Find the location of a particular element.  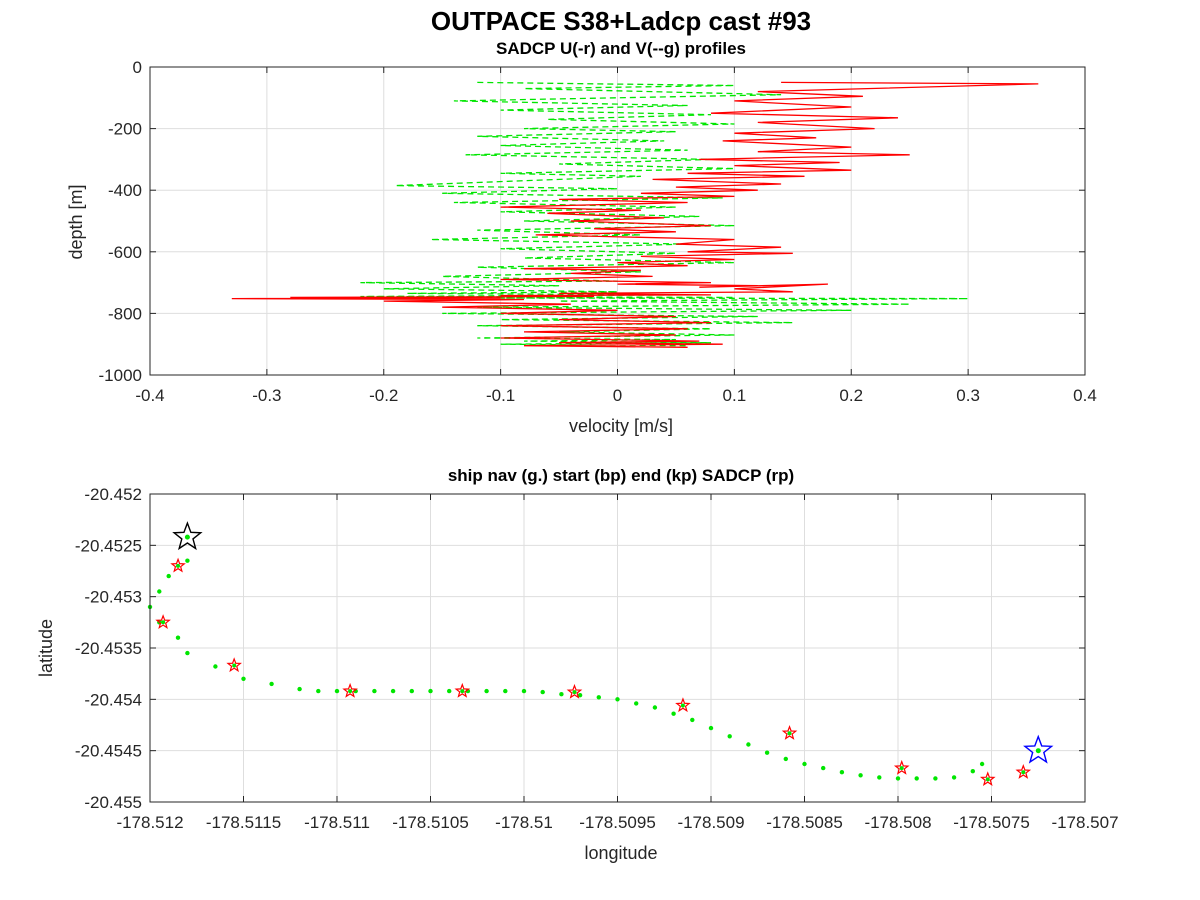

v-velocity-line is located at coordinates (664, 214).